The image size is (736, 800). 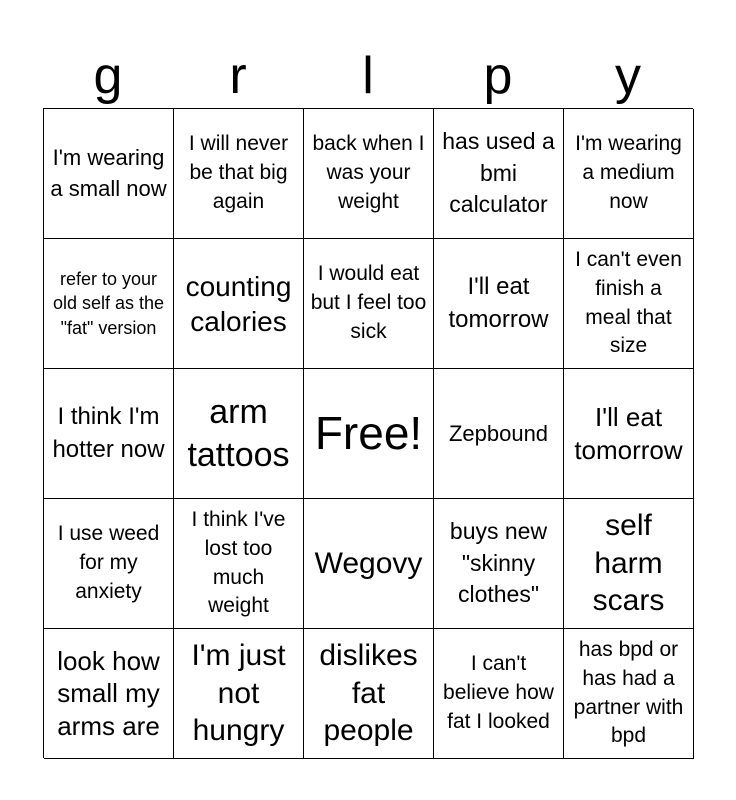 What do you see at coordinates (108, 76) in the screenshot?
I see `header-letter: g` at bounding box center [108, 76].